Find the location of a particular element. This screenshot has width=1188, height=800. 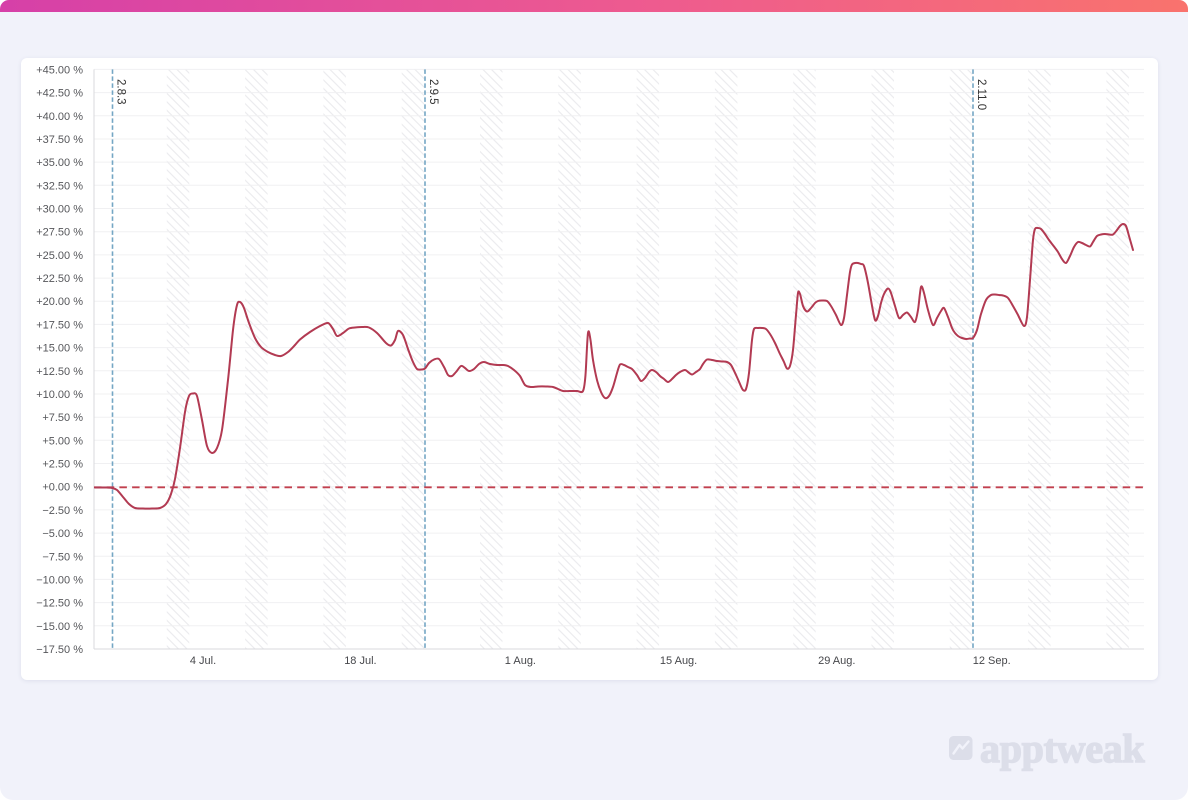

svg-text: +22.50 % is located at coordinates (59, 279).